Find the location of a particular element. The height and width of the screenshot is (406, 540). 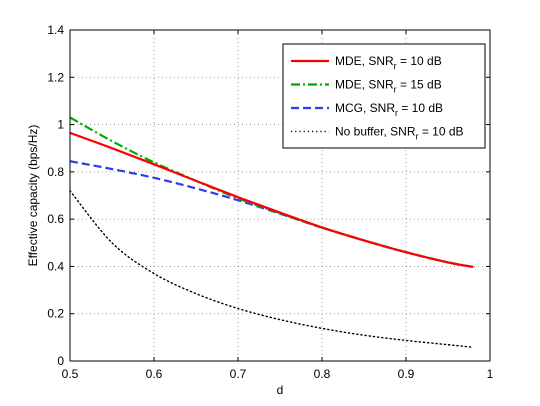

x-axis-label: d is located at coordinates (280, 390).